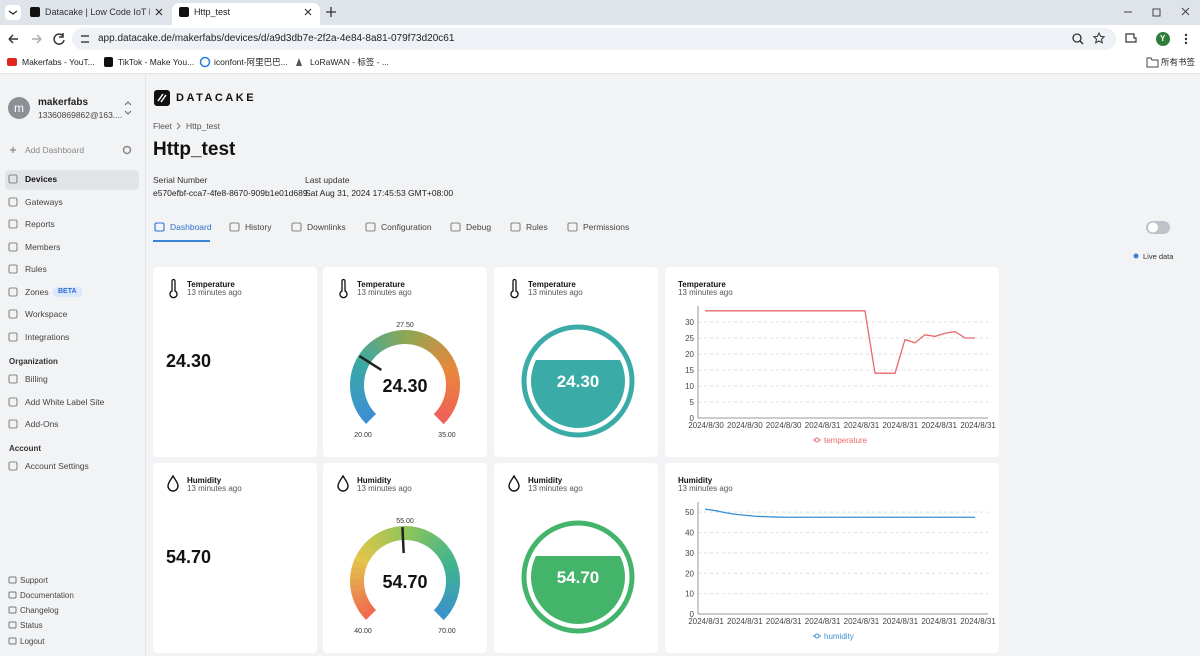  I want to click on widget-value: 24.30, so click(188, 361).